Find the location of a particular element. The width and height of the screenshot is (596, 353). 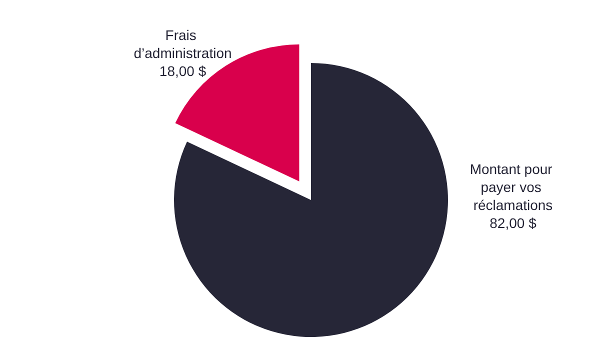

data-label: 82,00 $ is located at coordinates (513, 223).